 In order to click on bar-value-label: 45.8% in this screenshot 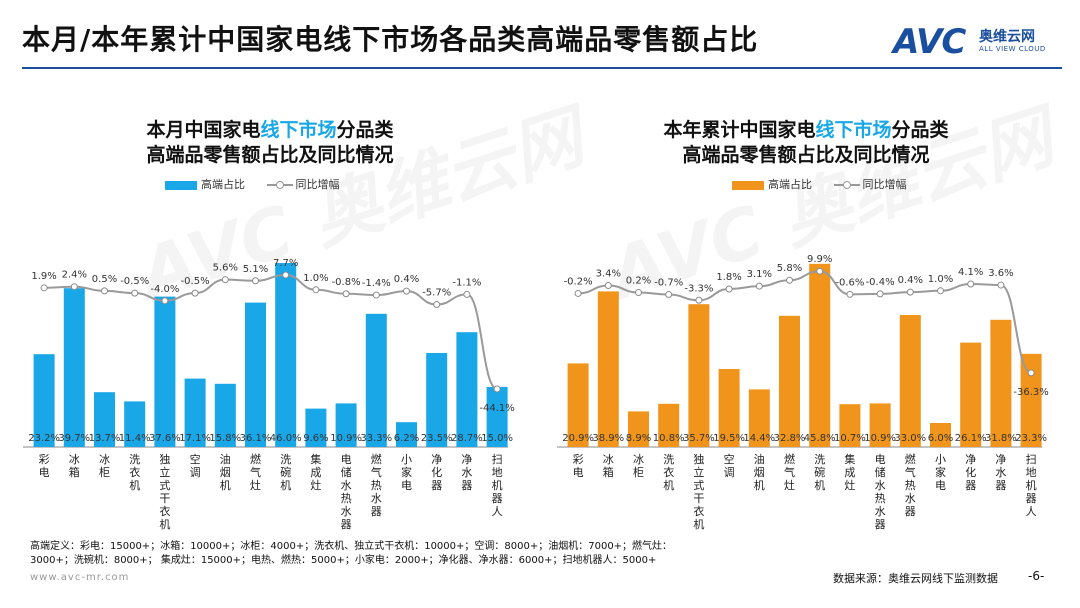, I will do `click(820, 438)`.